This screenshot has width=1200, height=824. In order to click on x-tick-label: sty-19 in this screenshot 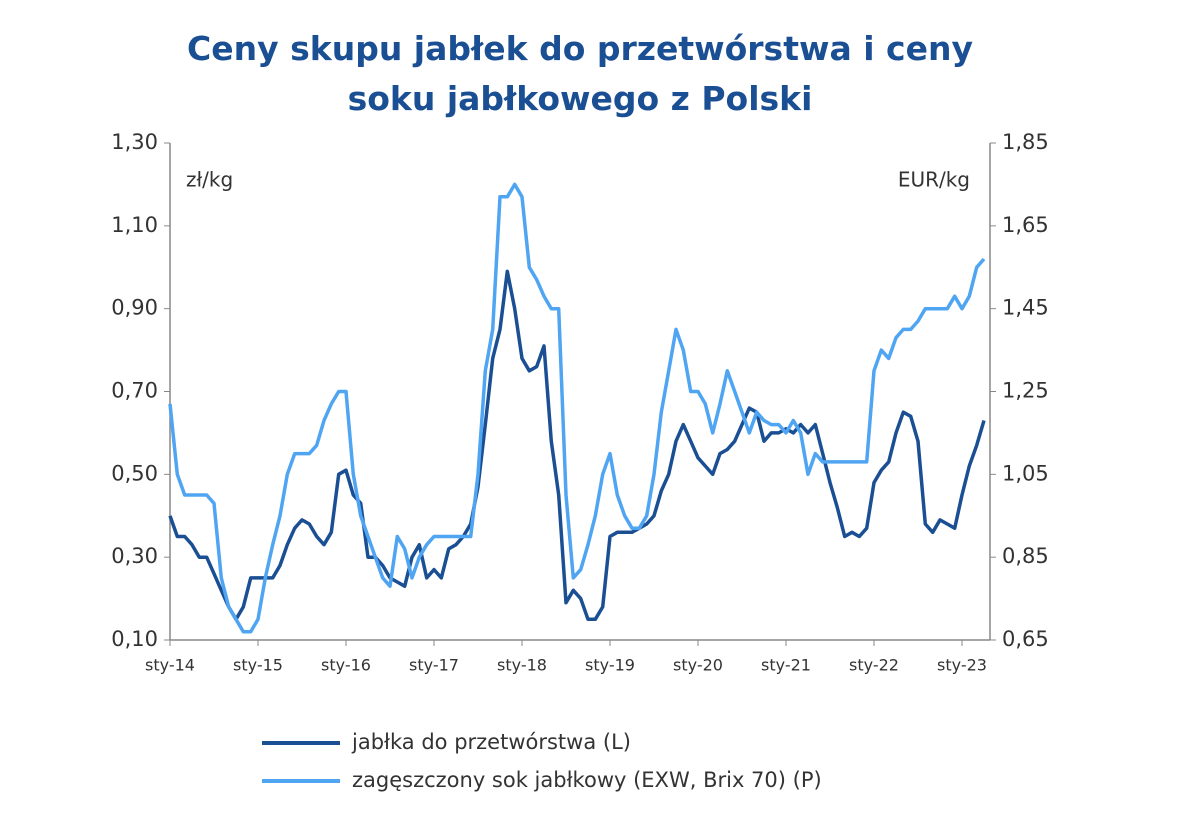, I will do `click(610, 665)`.